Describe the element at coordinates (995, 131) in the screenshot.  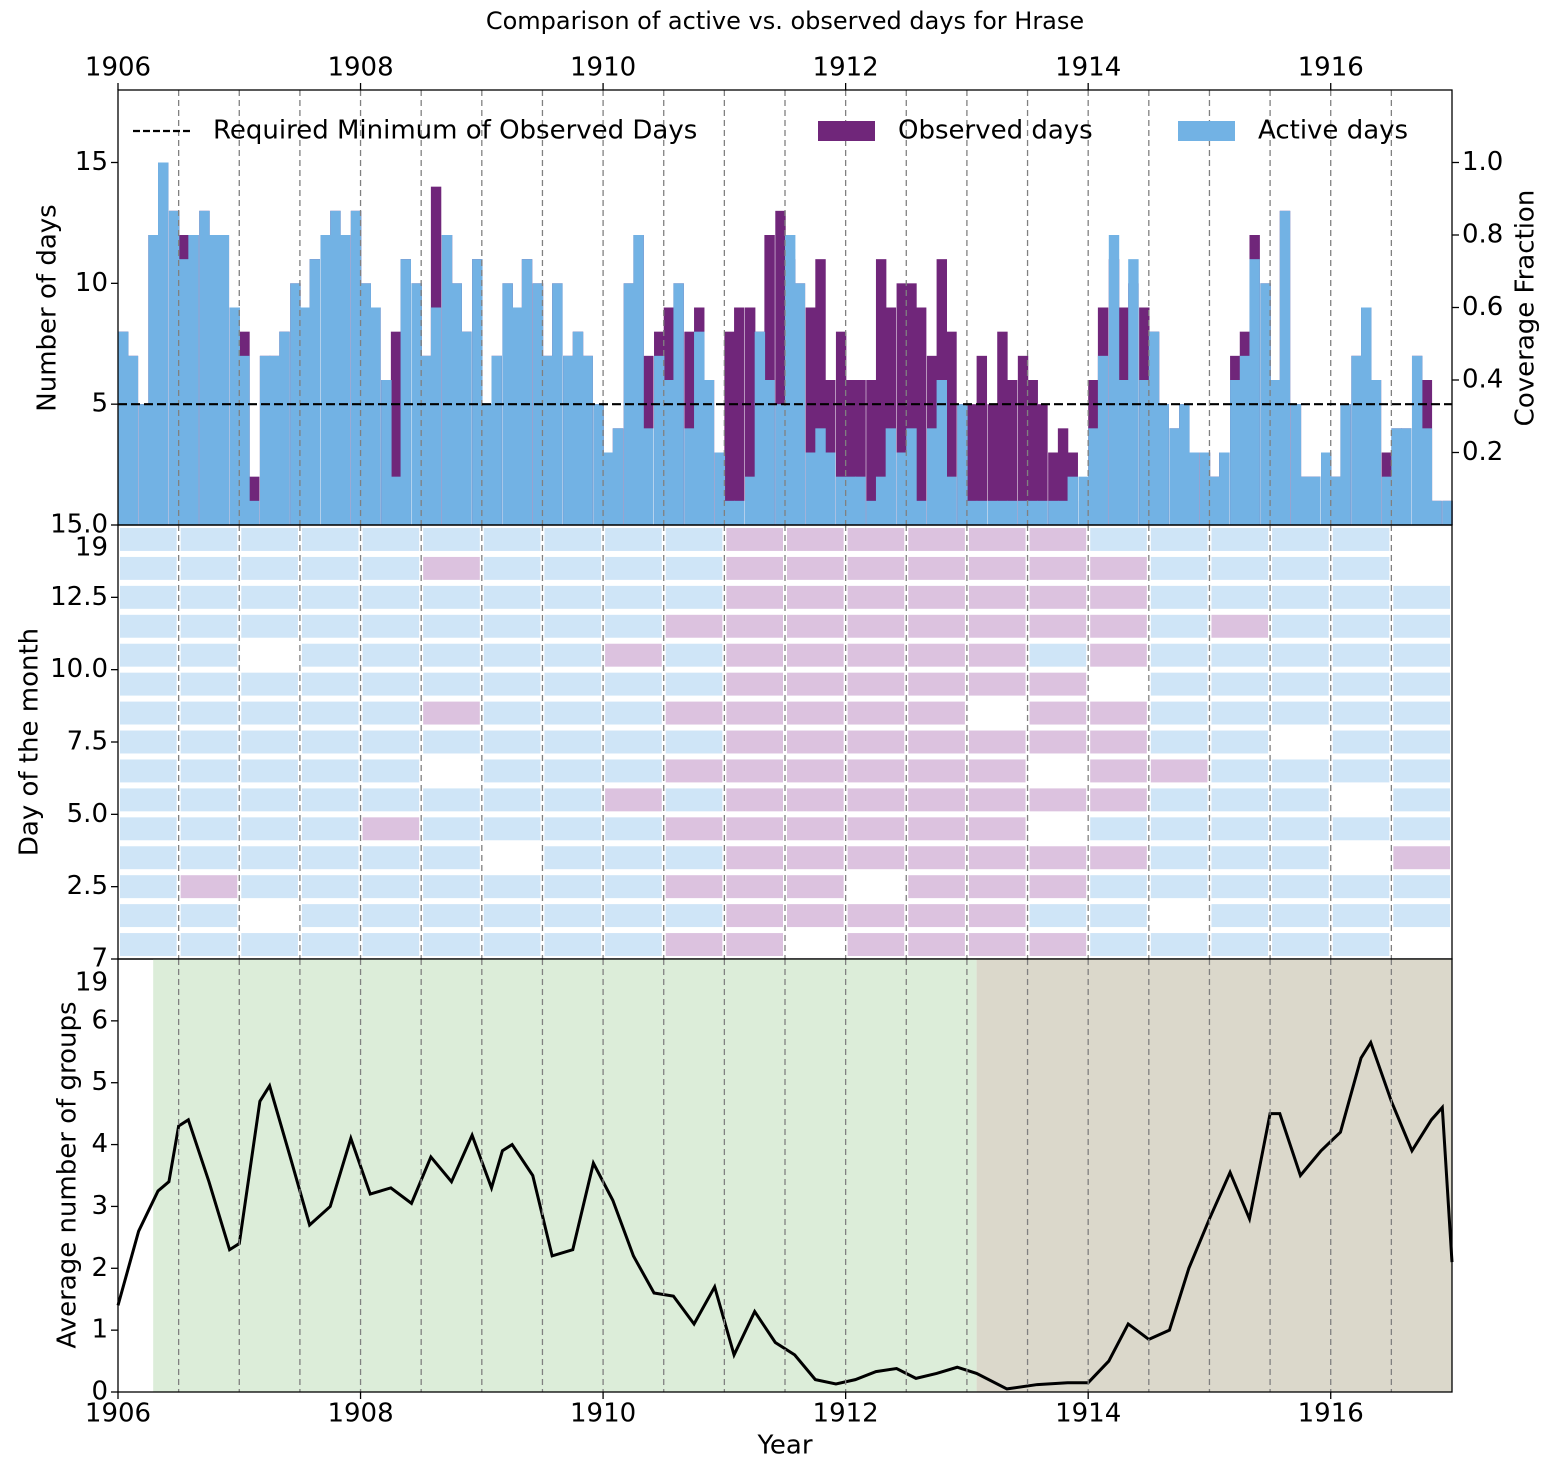
I see `legend-label: Observed days` at that location.